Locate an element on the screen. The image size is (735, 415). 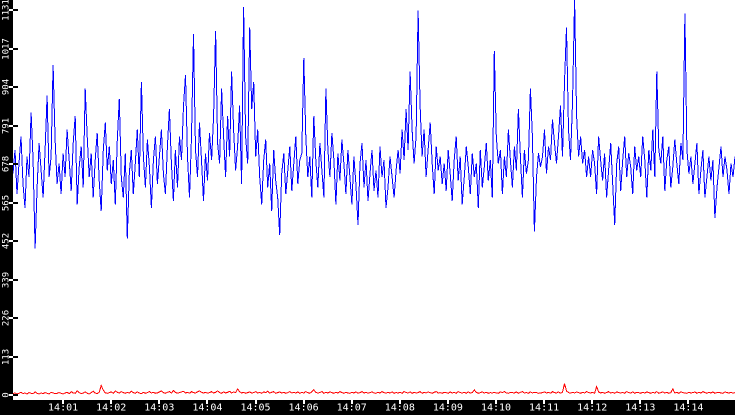
x-tick-label: 14:04 is located at coordinates (207, 408).